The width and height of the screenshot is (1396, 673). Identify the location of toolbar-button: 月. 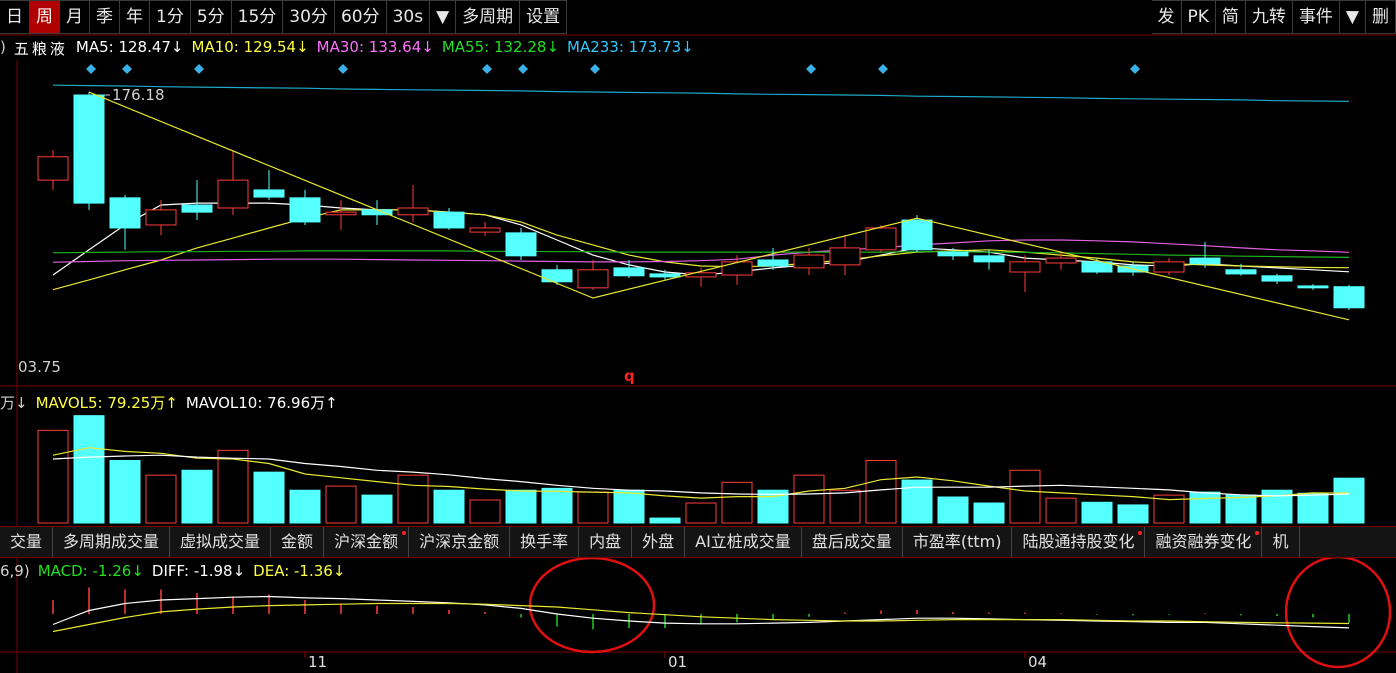
(75, 17).